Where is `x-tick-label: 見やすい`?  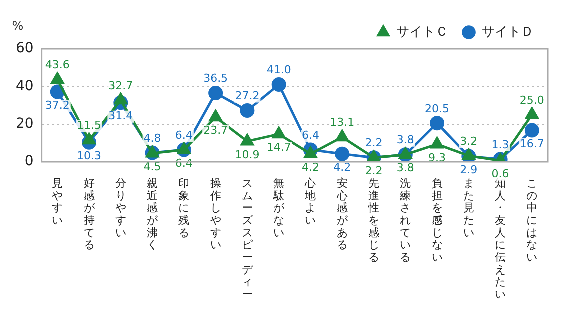 x-tick-label: 見やすい is located at coordinates (58, 202).